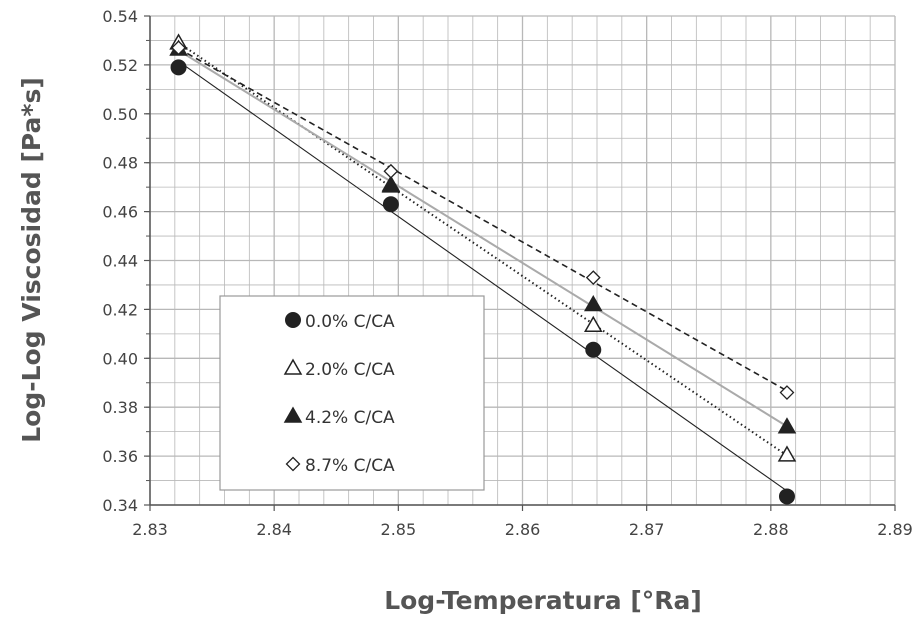 The height and width of the screenshot is (617, 920). Describe the element at coordinates (120, 163) in the screenshot. I see `y-tick-label: 0.48` at that location.